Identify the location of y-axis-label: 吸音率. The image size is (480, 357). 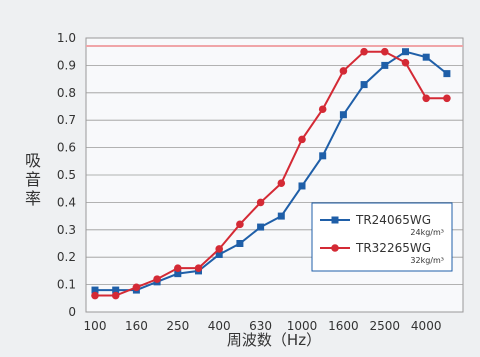
(33, 179).